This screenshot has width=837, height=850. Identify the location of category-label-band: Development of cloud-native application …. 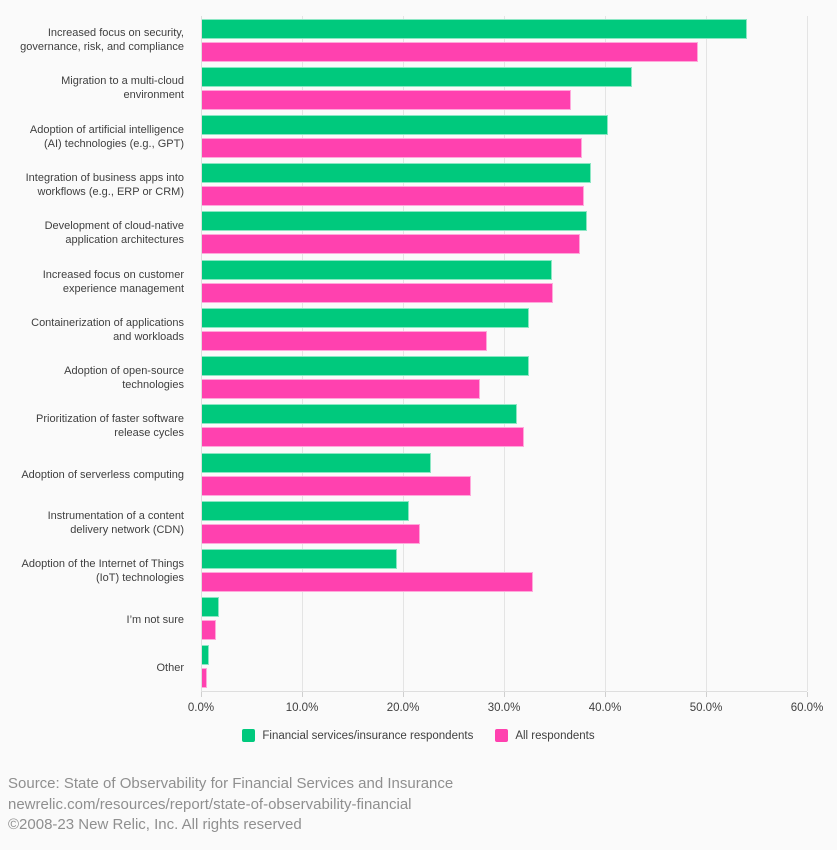
(96, 233).